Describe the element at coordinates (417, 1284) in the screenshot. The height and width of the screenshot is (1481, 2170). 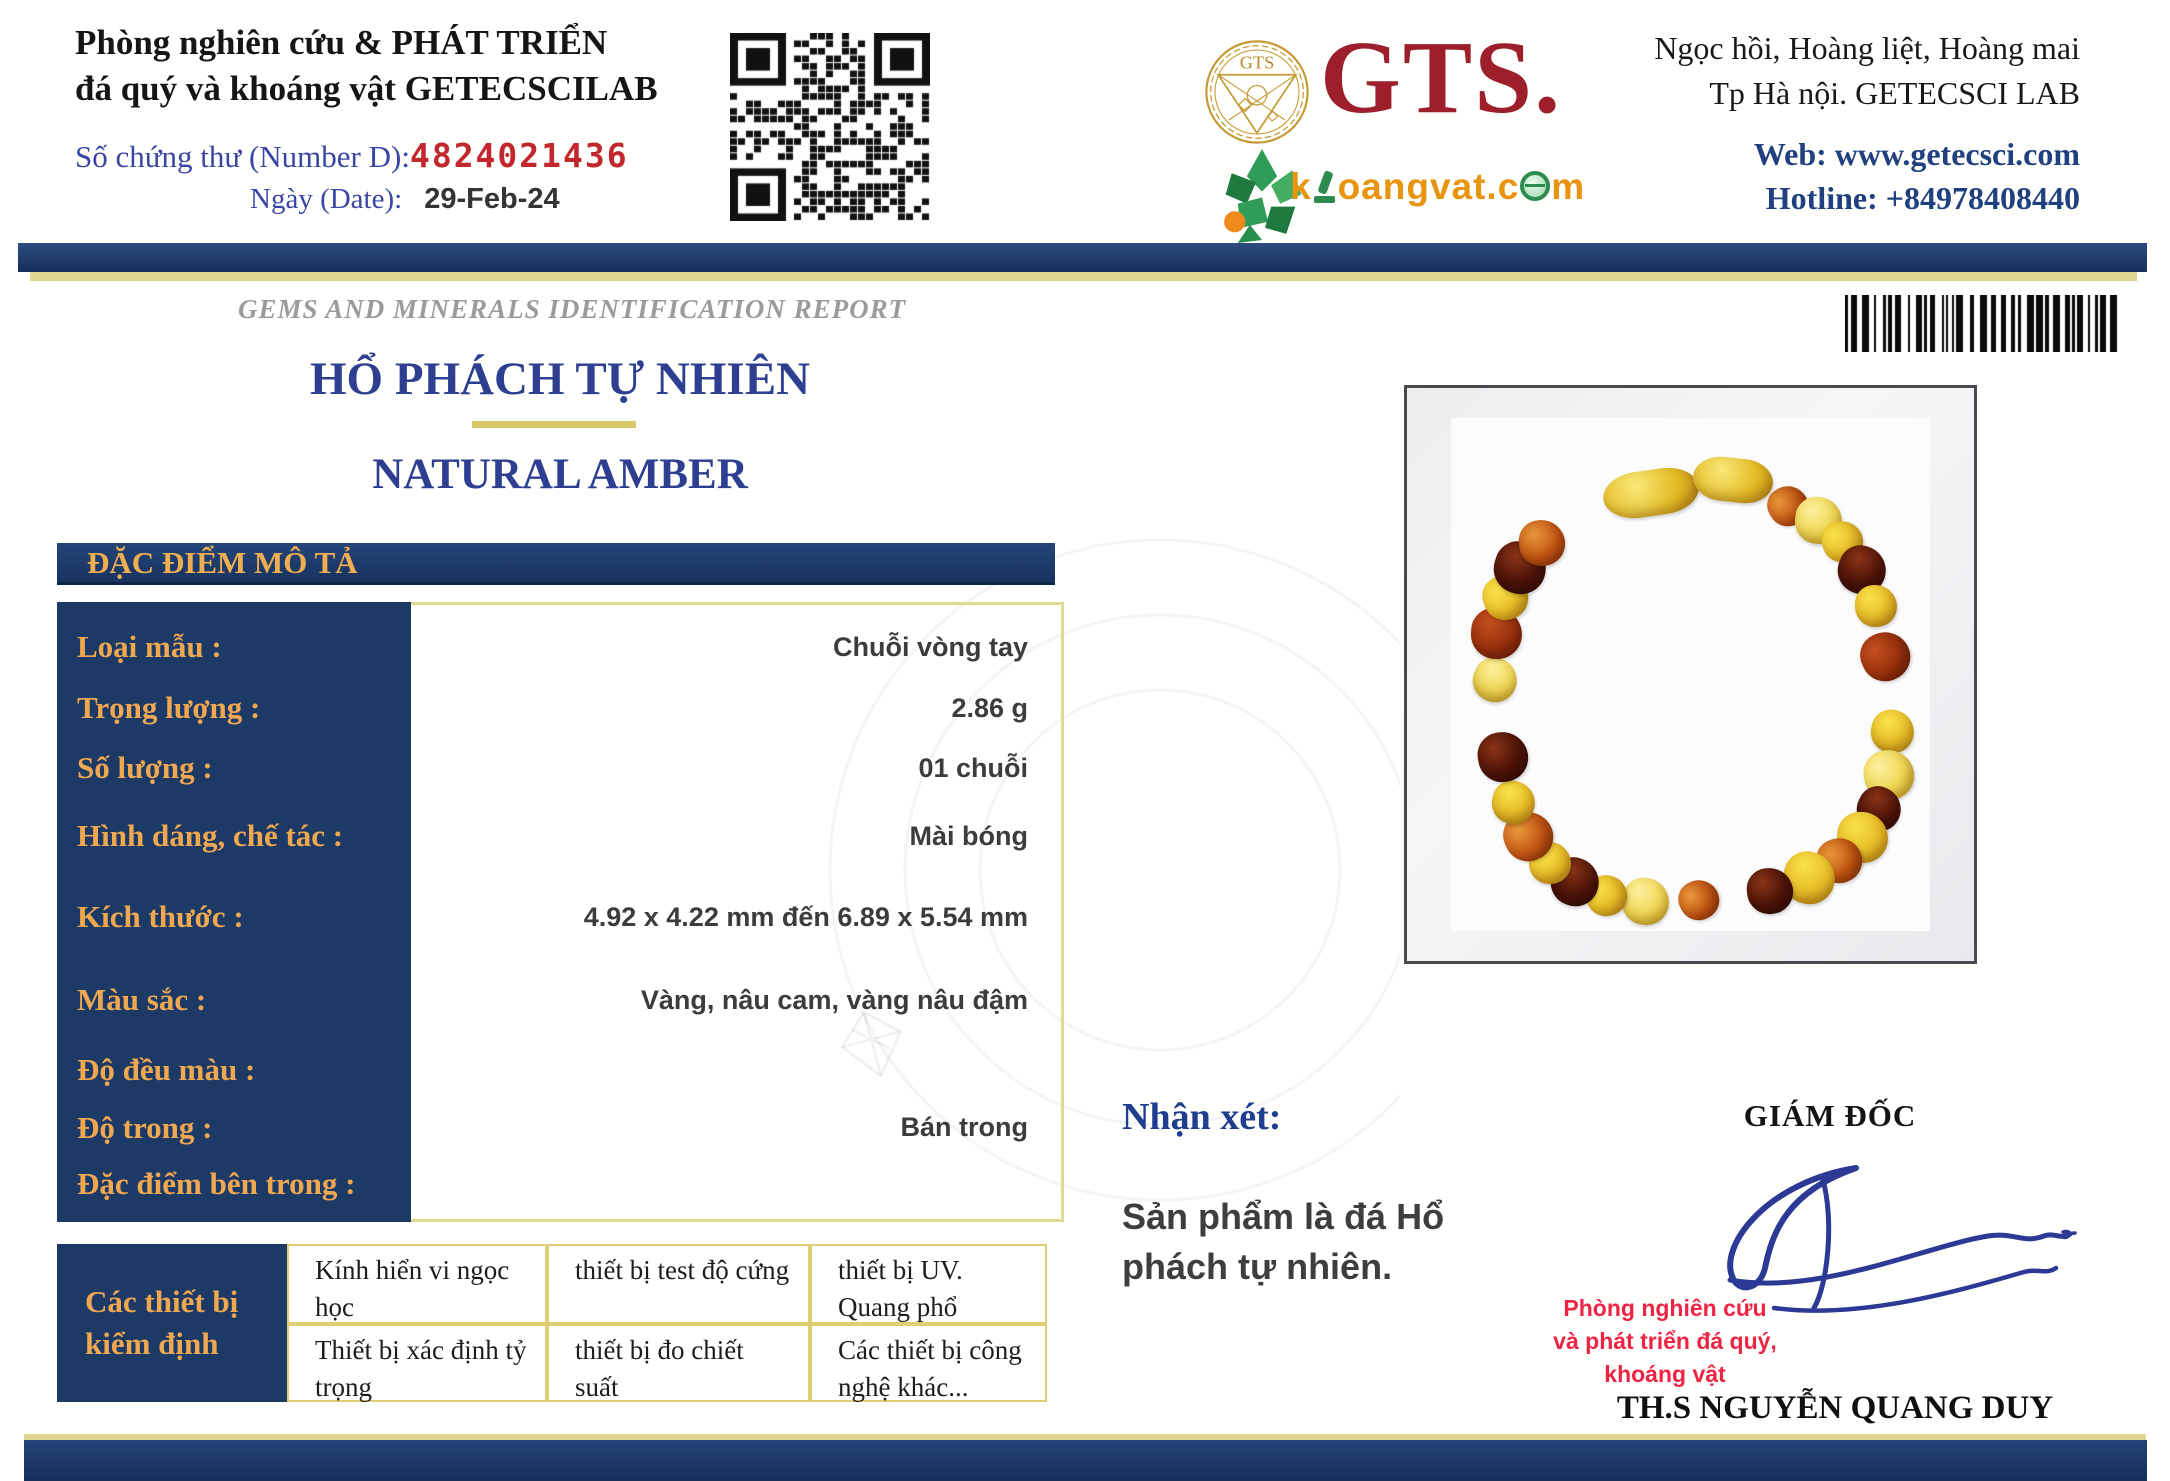
I see `equipment-cell: Kính hiển vi ngọc học` at that location.